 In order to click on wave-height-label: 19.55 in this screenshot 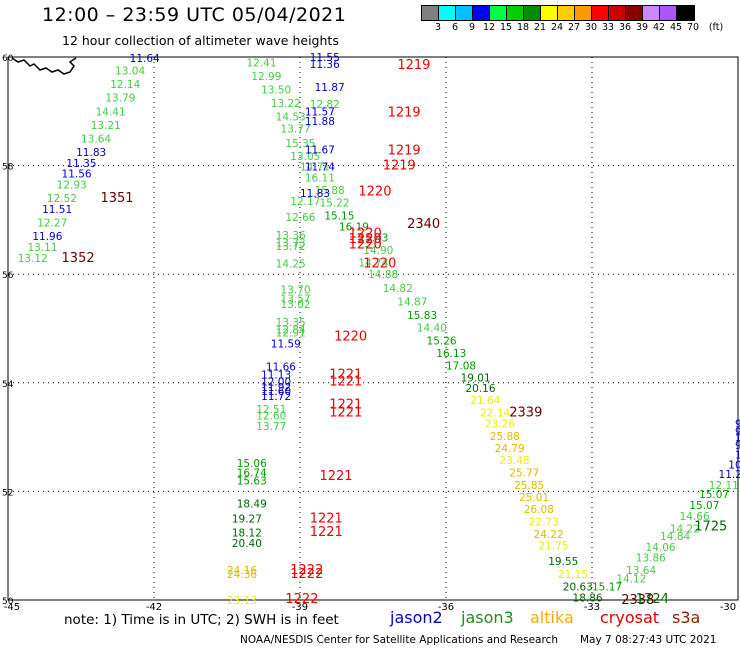, I will do `click(563, 562)`.